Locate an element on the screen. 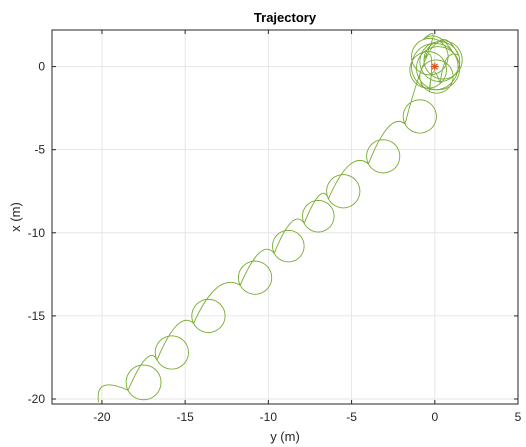 The height and width of the screenshot is (447, 526). y-tick-label: -20 is located at coordinates (37, 399).